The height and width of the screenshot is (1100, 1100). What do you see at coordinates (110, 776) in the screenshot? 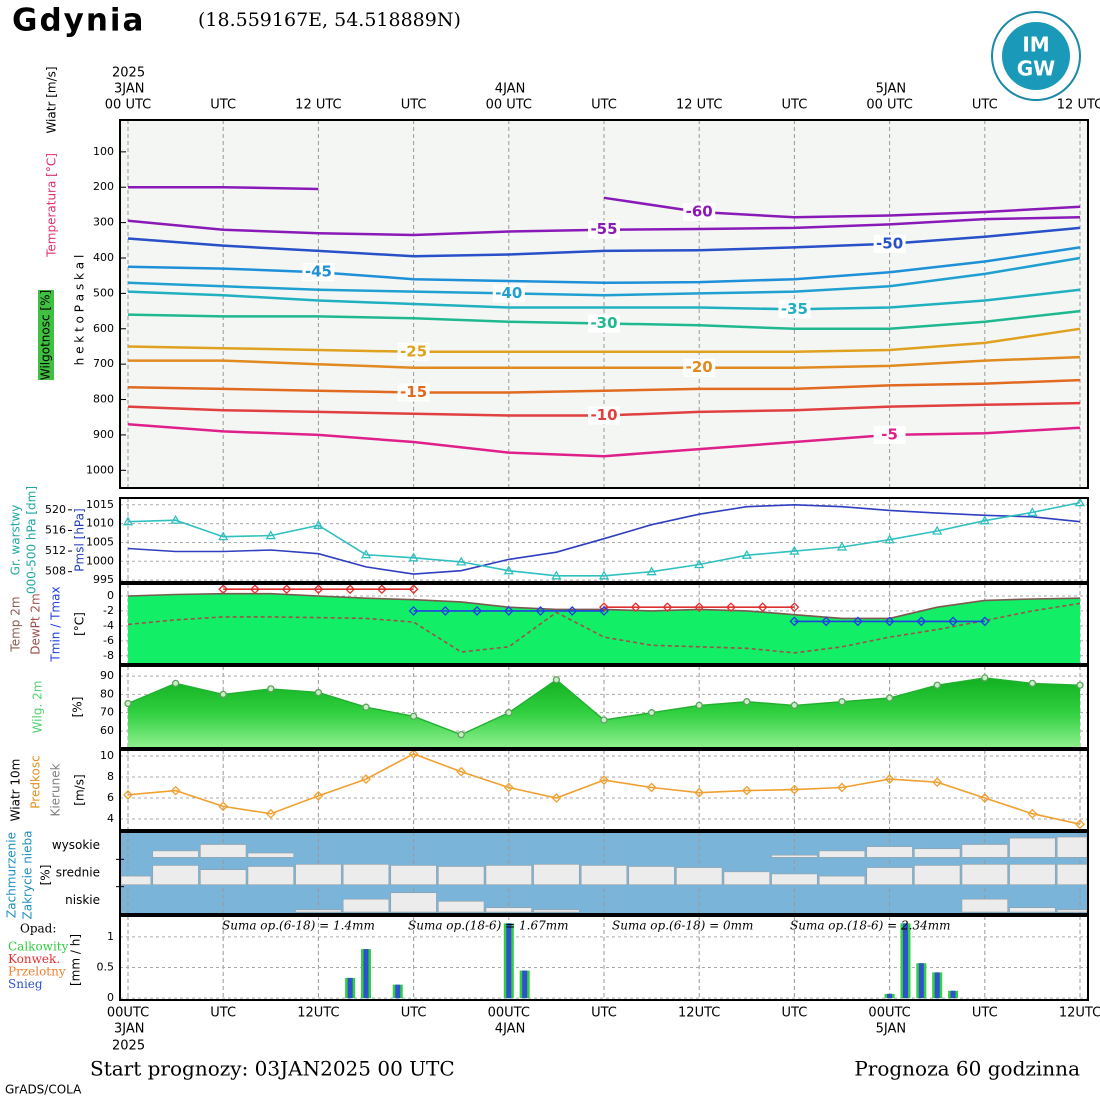
I see `y-tick-label: 8` at bounding box center [110, 776].